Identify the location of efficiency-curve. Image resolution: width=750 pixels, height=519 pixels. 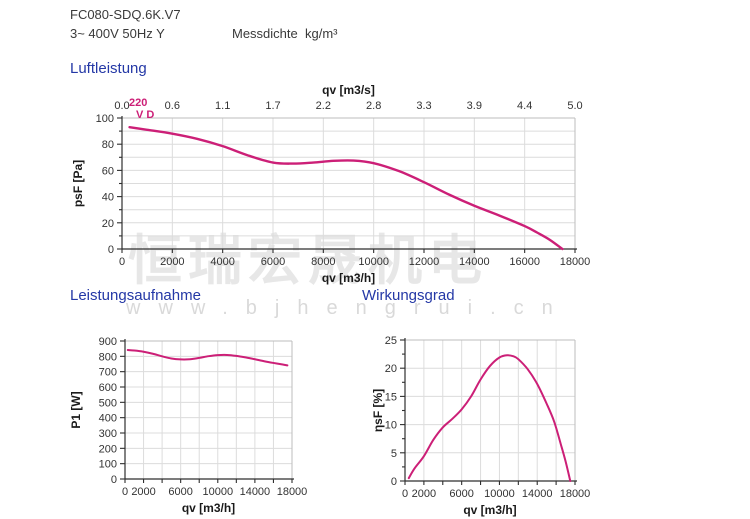
(489, 418).